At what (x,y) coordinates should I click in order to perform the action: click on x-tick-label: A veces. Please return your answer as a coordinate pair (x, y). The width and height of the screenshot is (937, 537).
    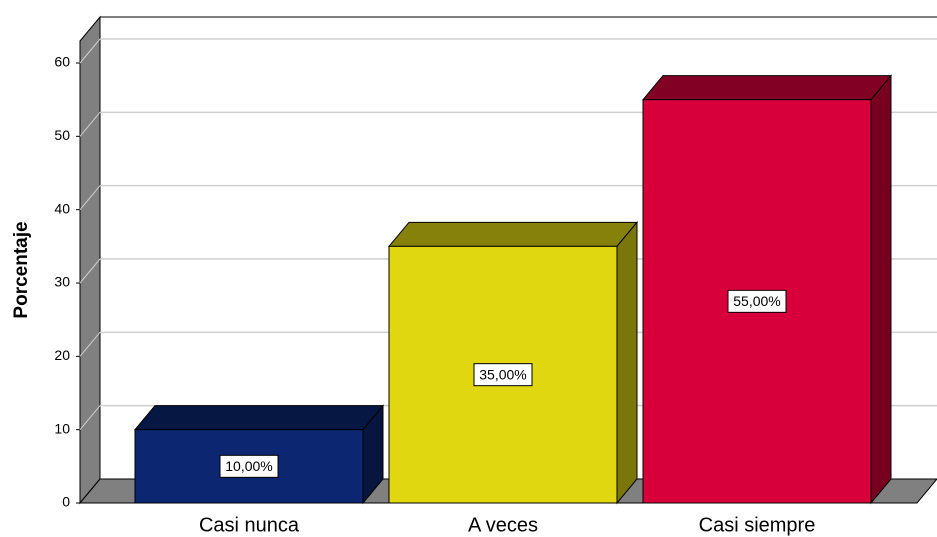
    Looking at the image, I should click on (503, 525).